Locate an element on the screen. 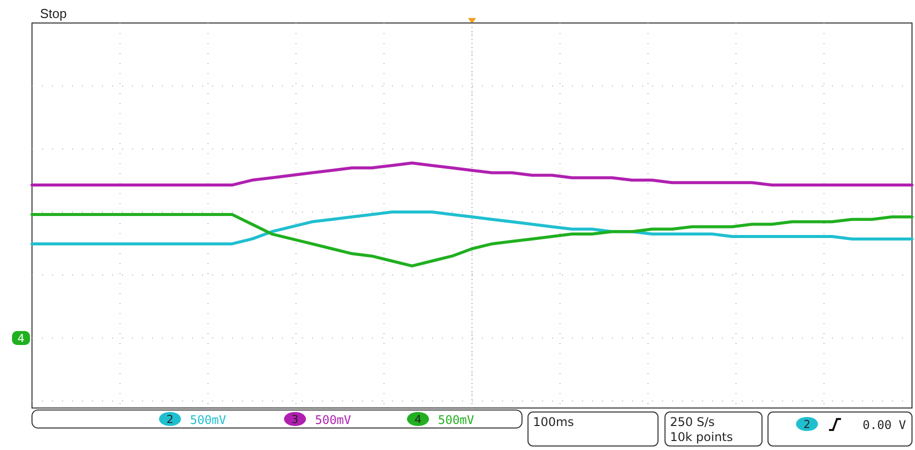  text: 3 is located at coordinates (295, 419).